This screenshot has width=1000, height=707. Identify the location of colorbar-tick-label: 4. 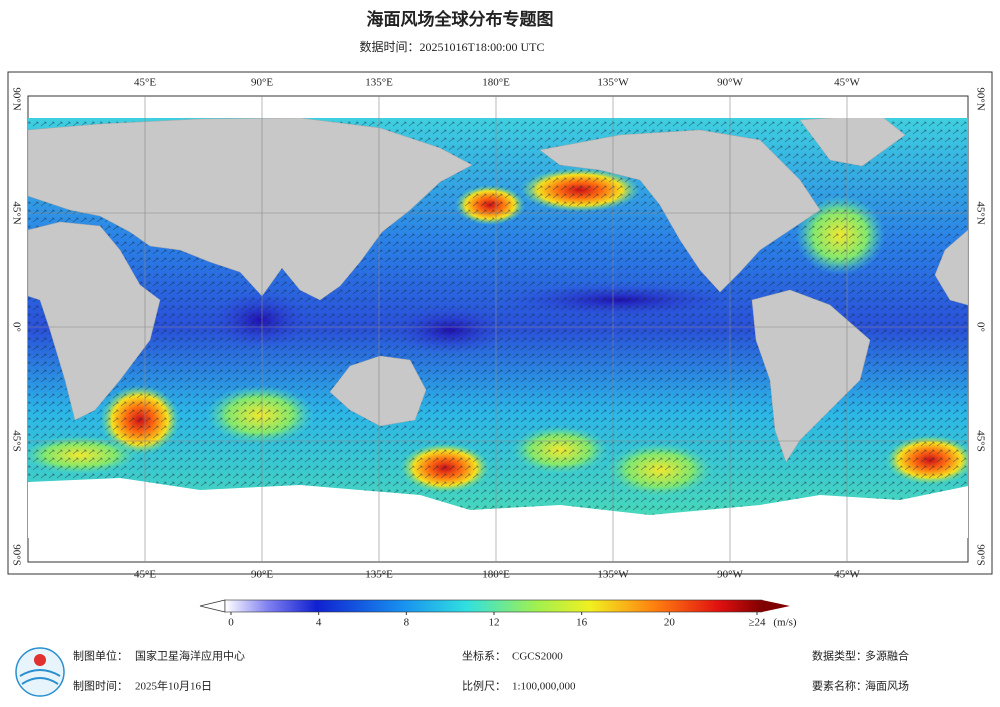
(319, 623).